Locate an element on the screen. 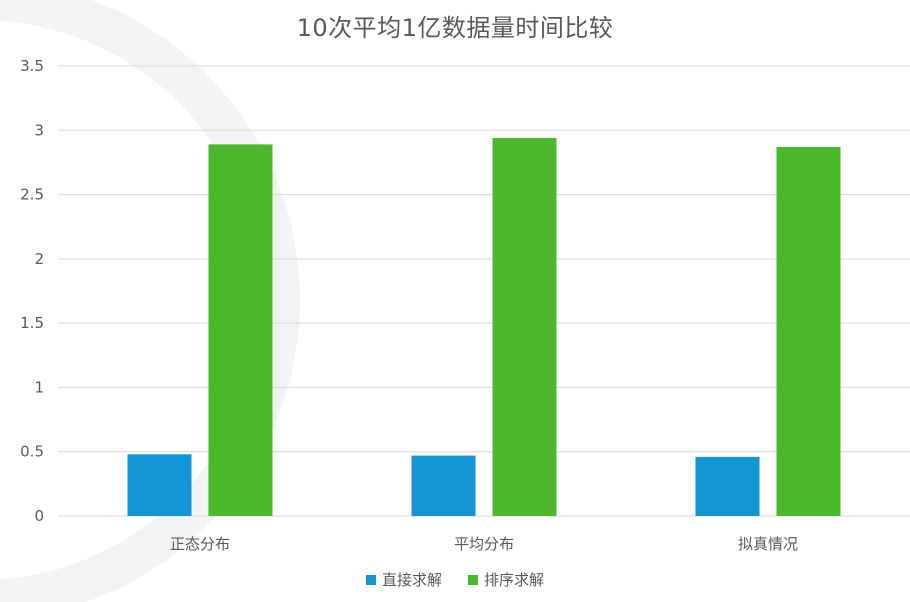 The image size is (910, 602). legend-item-series-2: 排序求解 is located at coordinates (506, 579).